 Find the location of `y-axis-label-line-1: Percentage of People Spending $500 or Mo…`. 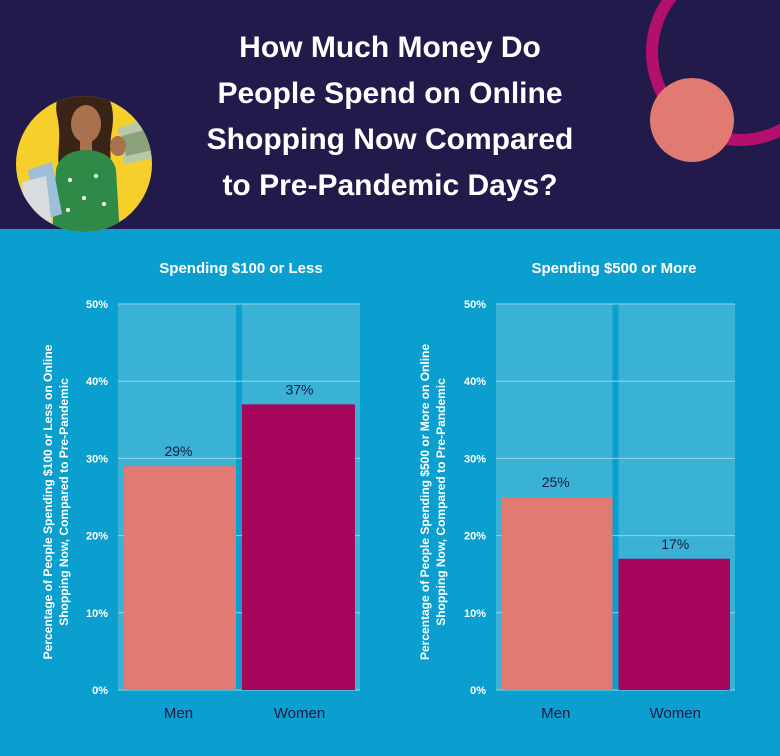

y-axis-label-line-1: Percentage of People Spending $500 or Mo… is located at coordinates (425, 502).